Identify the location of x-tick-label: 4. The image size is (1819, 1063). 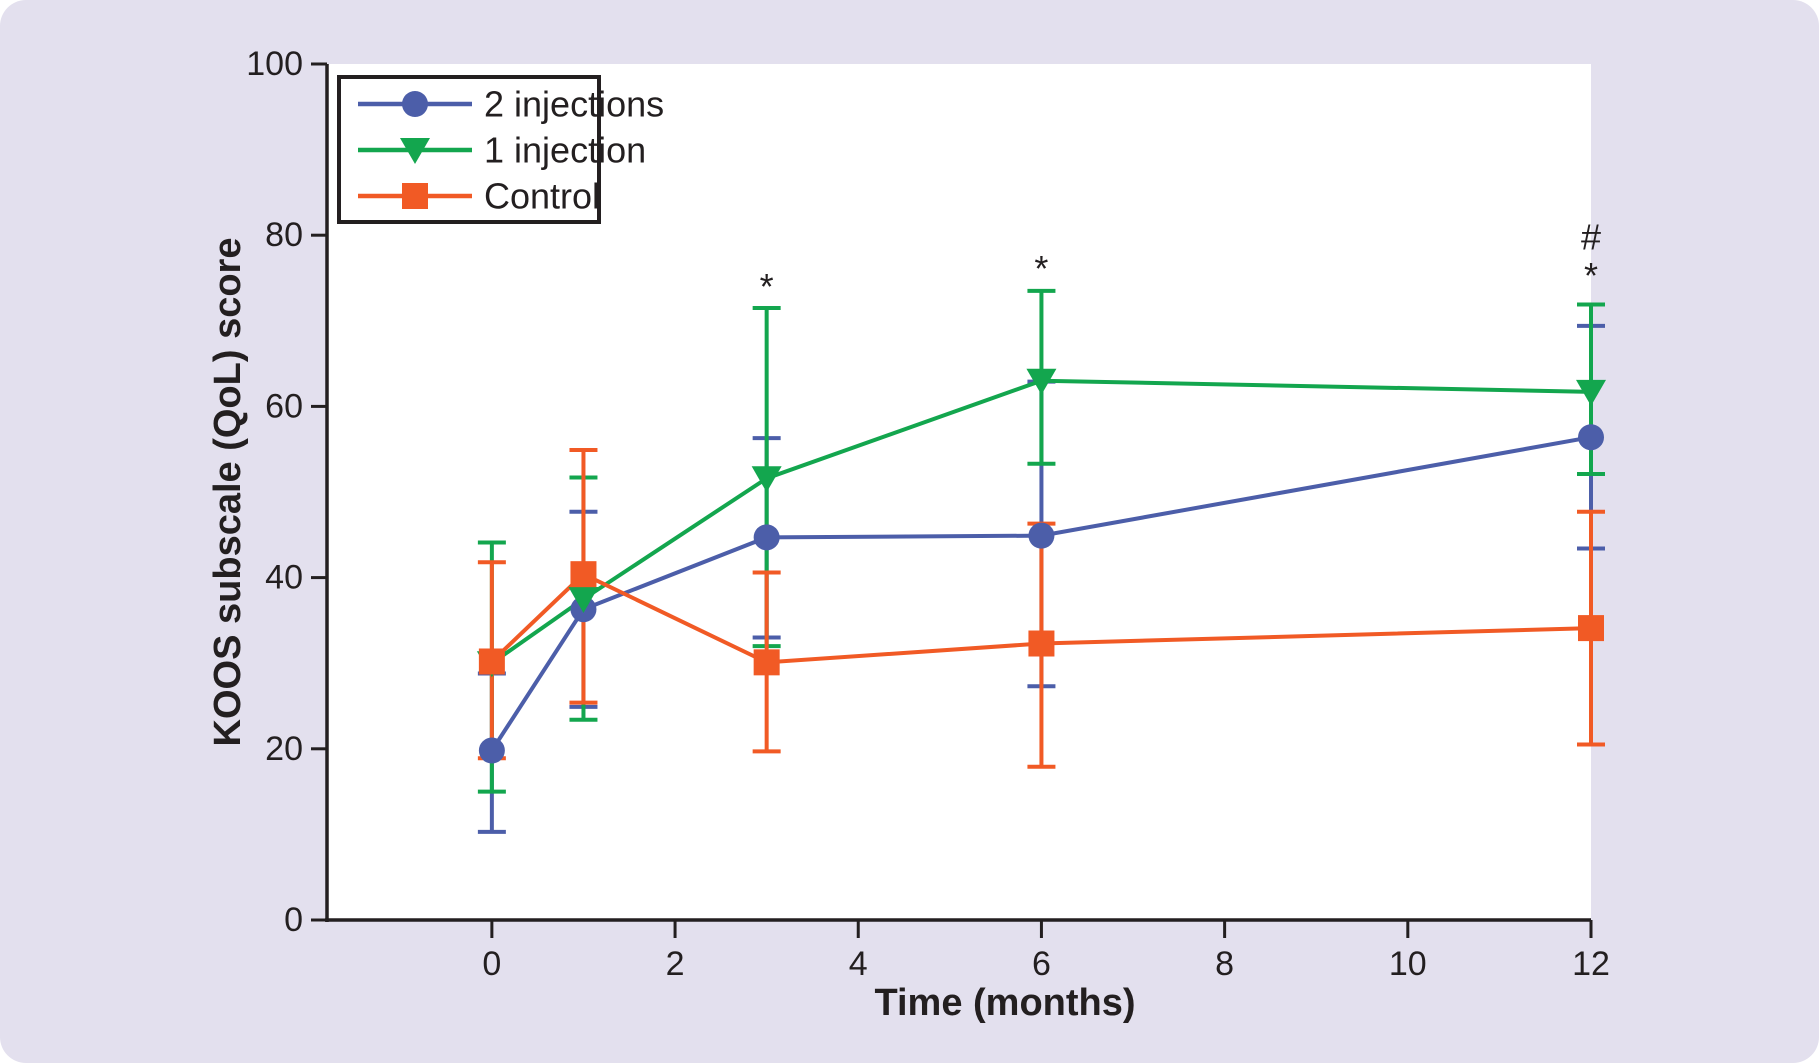
(858, 964).